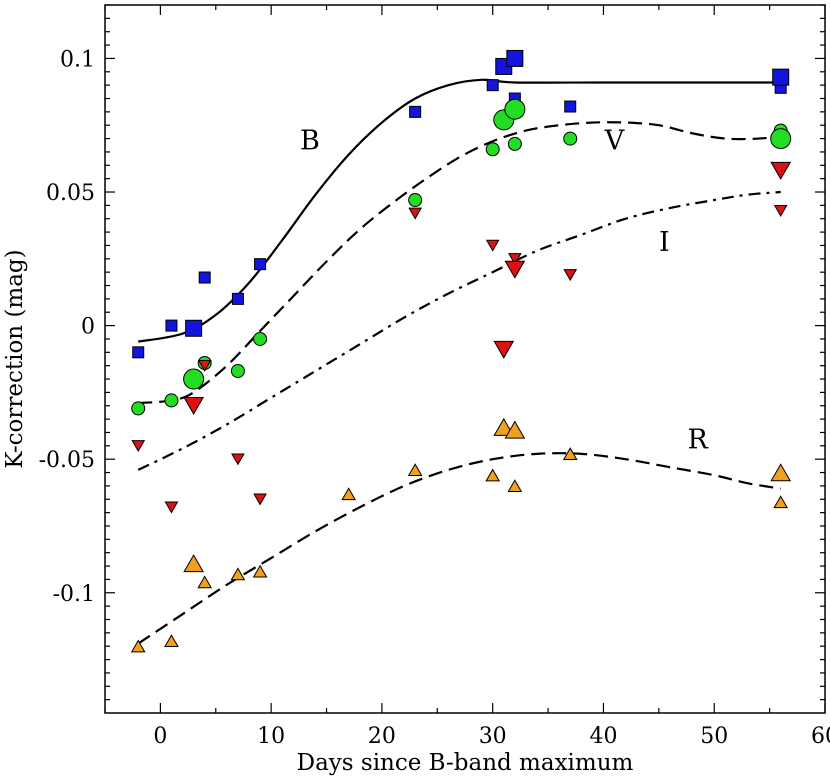  Describe the element at coordinates (614, 140) in the screenshot. I see `series-label-V: V` at that location.